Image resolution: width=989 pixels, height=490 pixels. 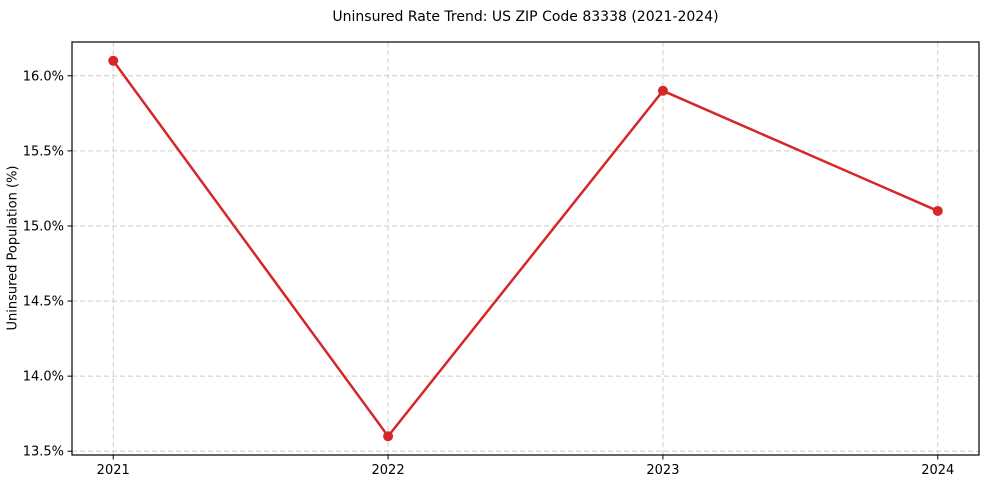 I want to click on x-tick-label: 2021, so click(x=113, y=470).